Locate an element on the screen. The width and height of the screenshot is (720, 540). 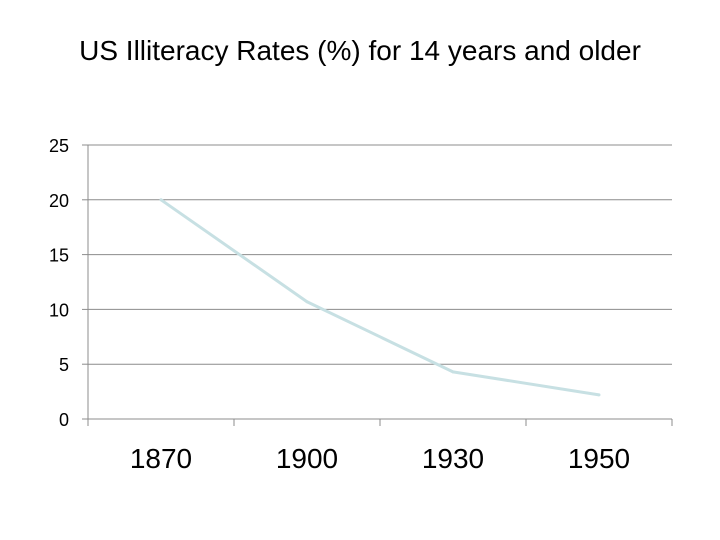
x-tick-label: 1950 is located at coordinates (599, 458).